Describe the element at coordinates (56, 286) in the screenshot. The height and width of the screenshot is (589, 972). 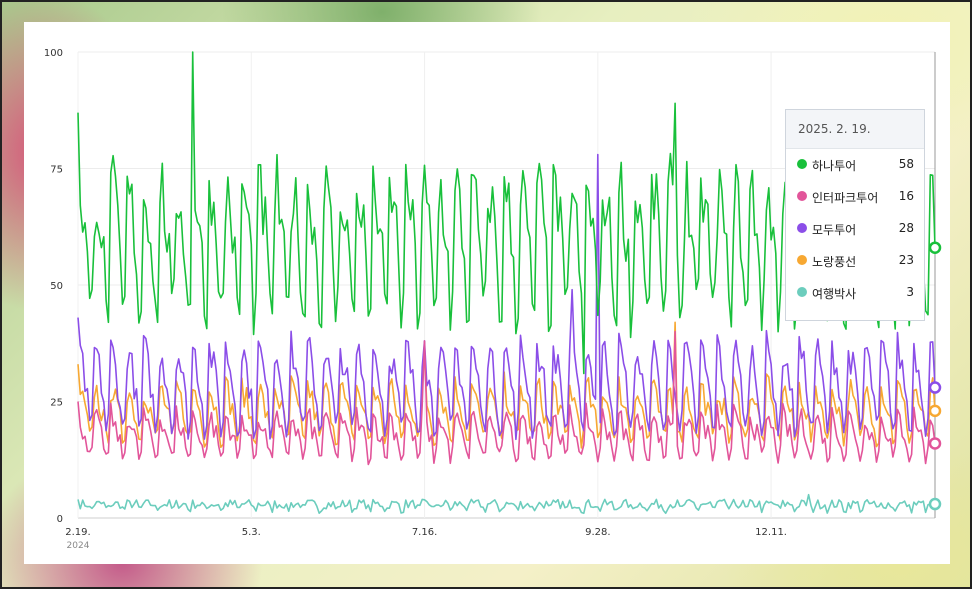
I see `y-tick-label: 50` at that location.